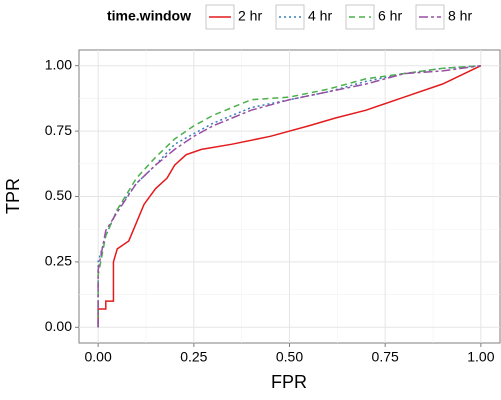 The width and height of the screenshot is (501, 400). What do you see at coordinates (58, 261) in the screenshot?
I see `y-tick-label: 0.25` at bounding box center [58, 261].